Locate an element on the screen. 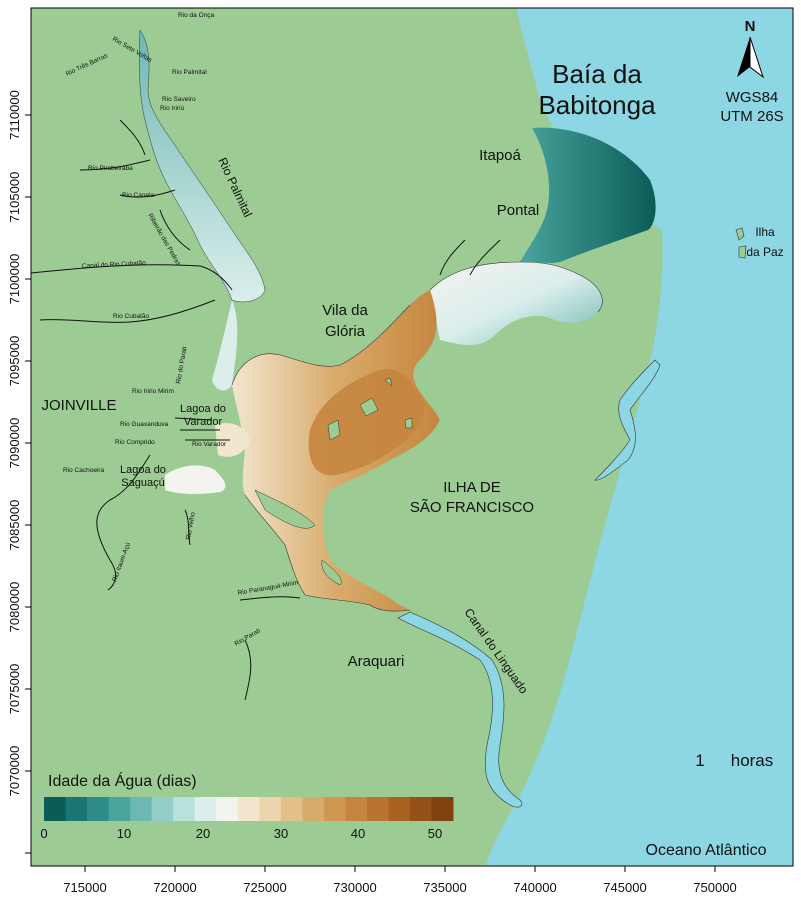  bay-upper is located at coordinates (516, 303).